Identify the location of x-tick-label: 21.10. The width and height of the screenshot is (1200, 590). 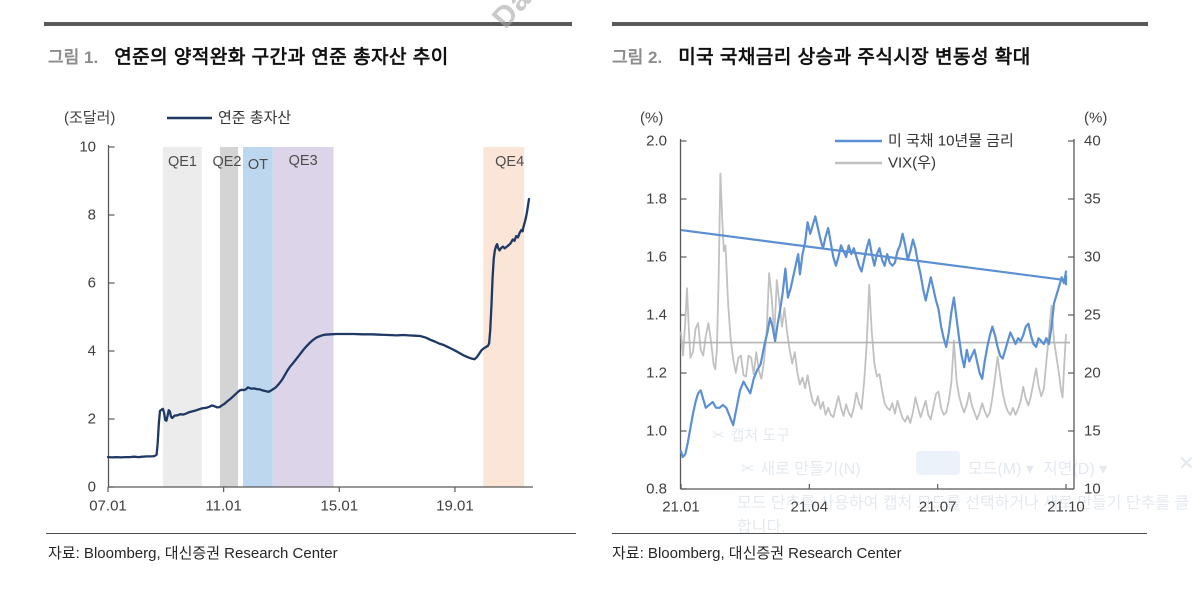
(1066, 507).